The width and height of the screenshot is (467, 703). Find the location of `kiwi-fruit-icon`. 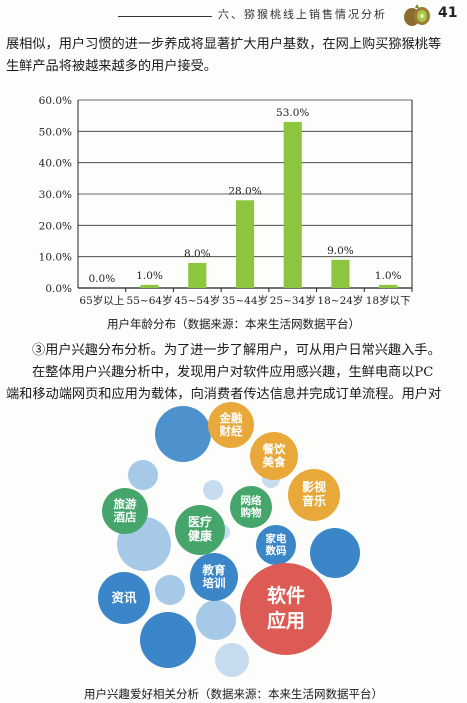

kiwi-fruit-icon is located at coordinates (417, 15).